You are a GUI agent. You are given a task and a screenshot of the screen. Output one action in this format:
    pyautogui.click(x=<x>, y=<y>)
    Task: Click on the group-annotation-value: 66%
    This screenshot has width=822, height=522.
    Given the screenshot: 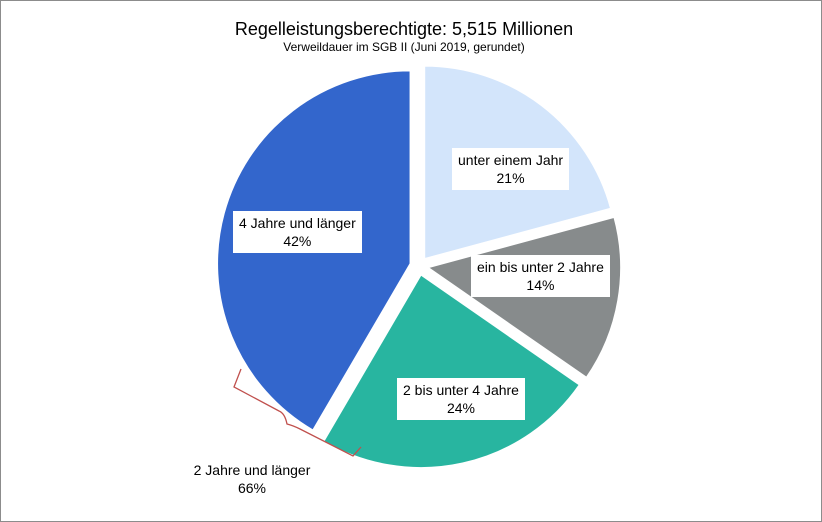 What is the action you would take?
    pyautogui.click(x=252, y=488)
    